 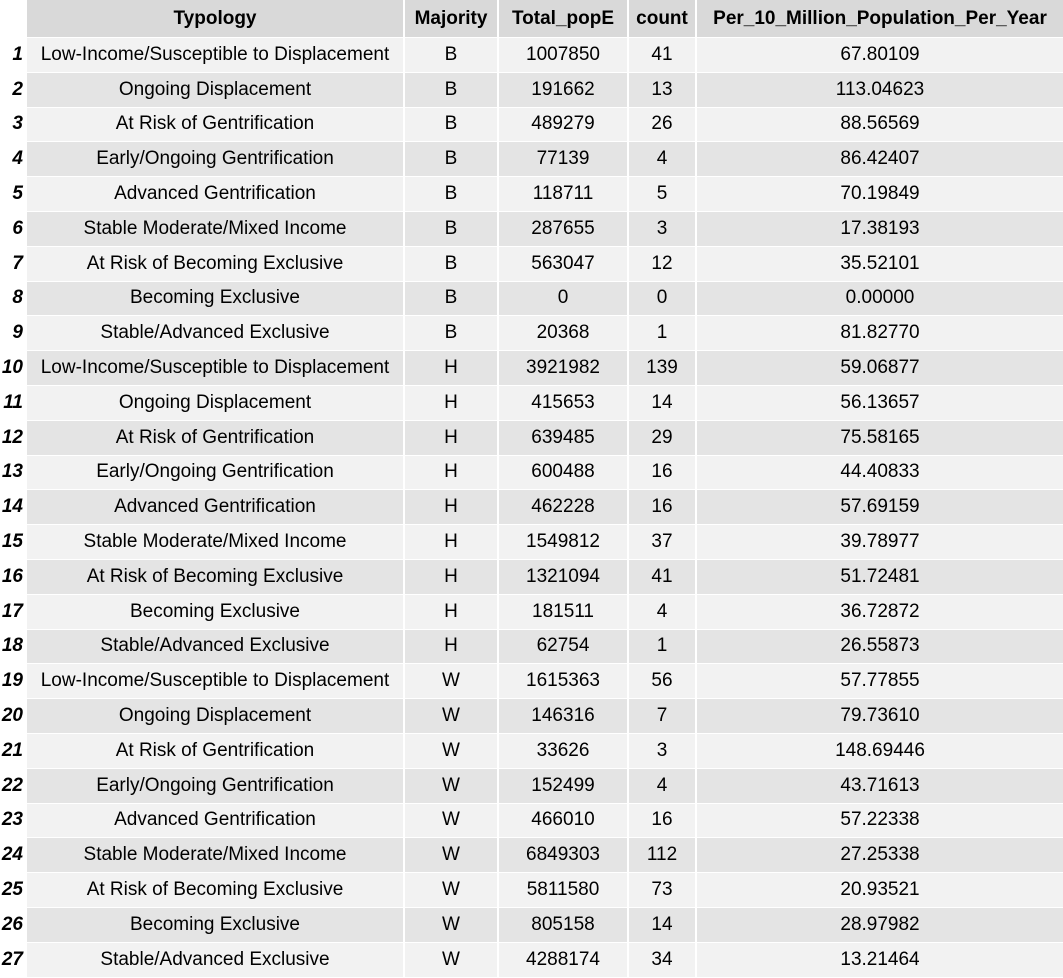 I want to click on row-index: 13, so click(x=13, y=473).